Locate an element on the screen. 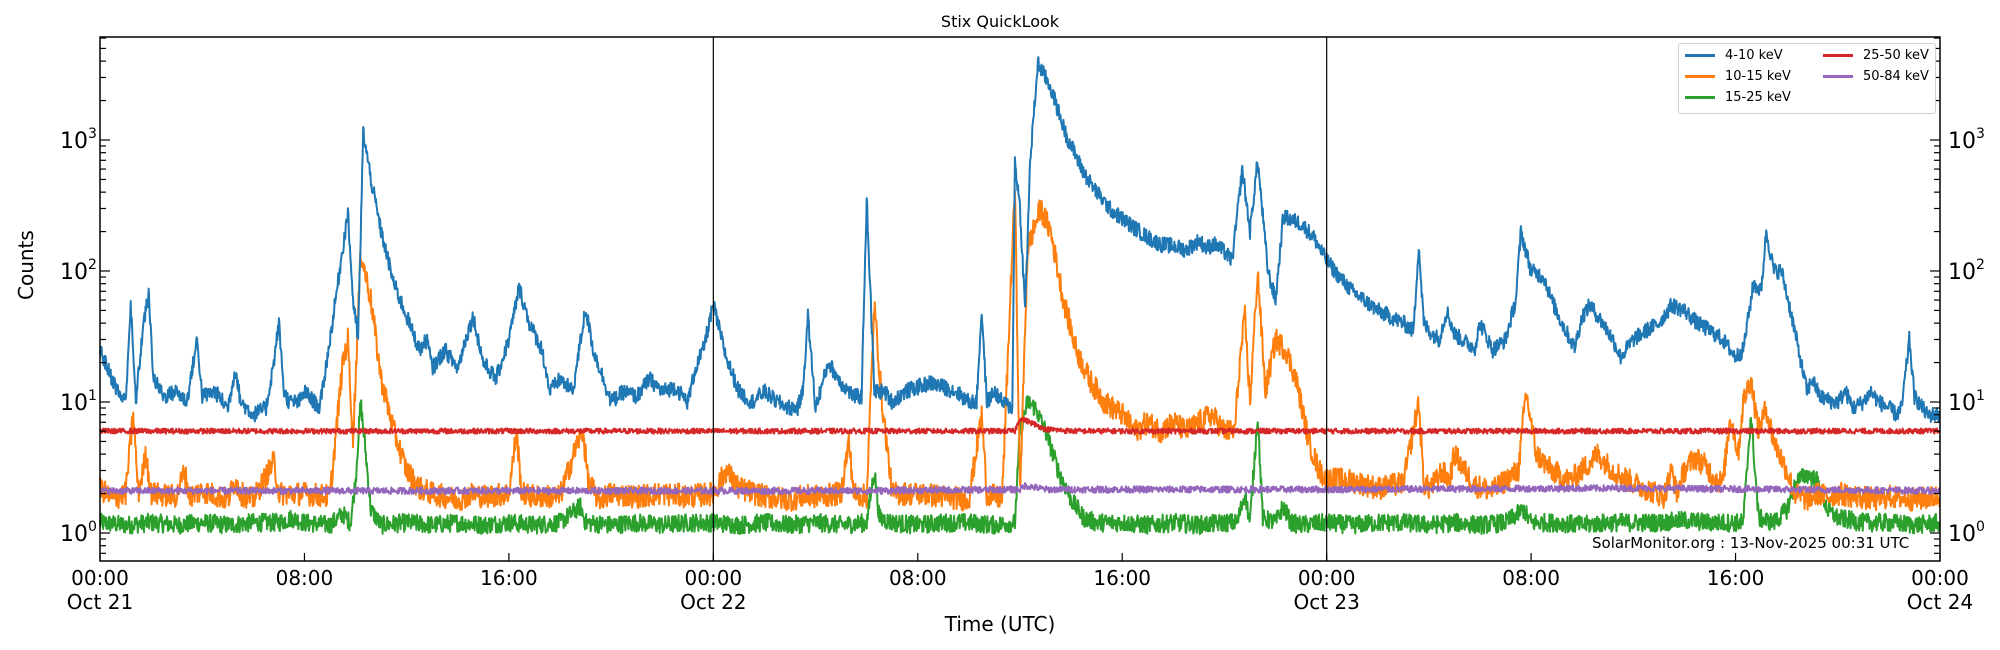 Image resolution: width=2000 pixels, height=650 pixels. series-line-25-50kev is located at coordinates (1020, 425).